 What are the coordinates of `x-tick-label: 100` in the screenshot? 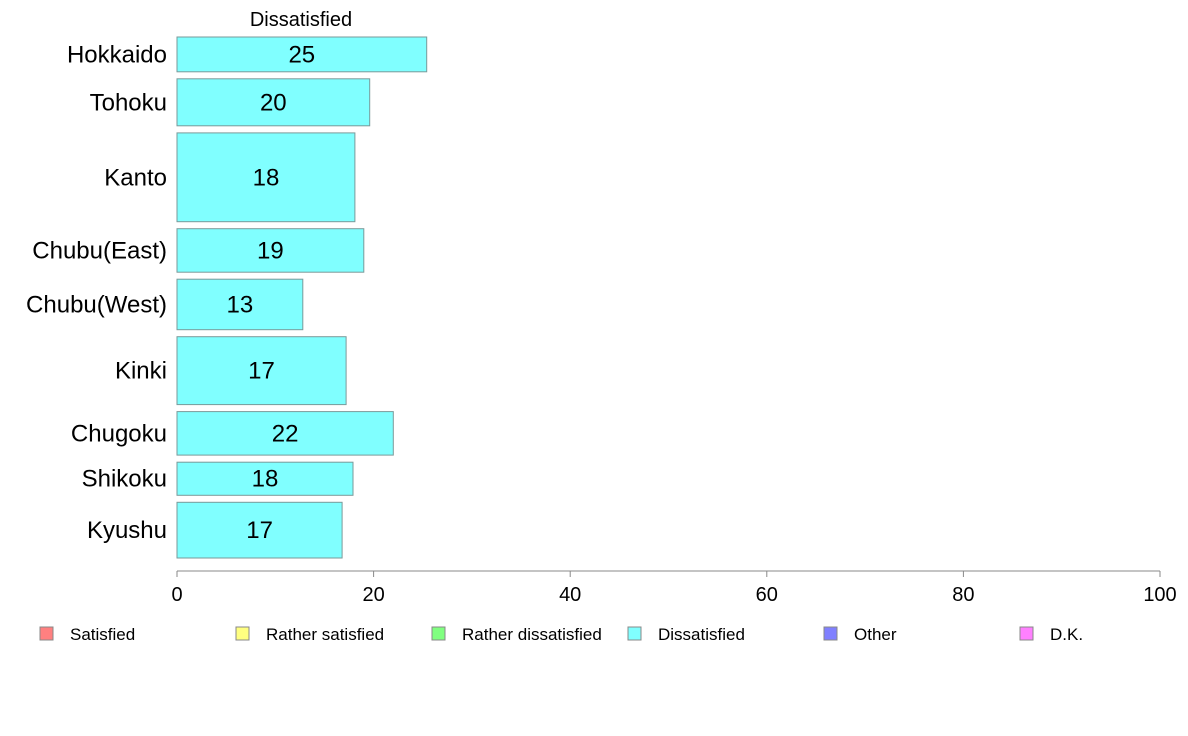 It's located at (1159, 595).